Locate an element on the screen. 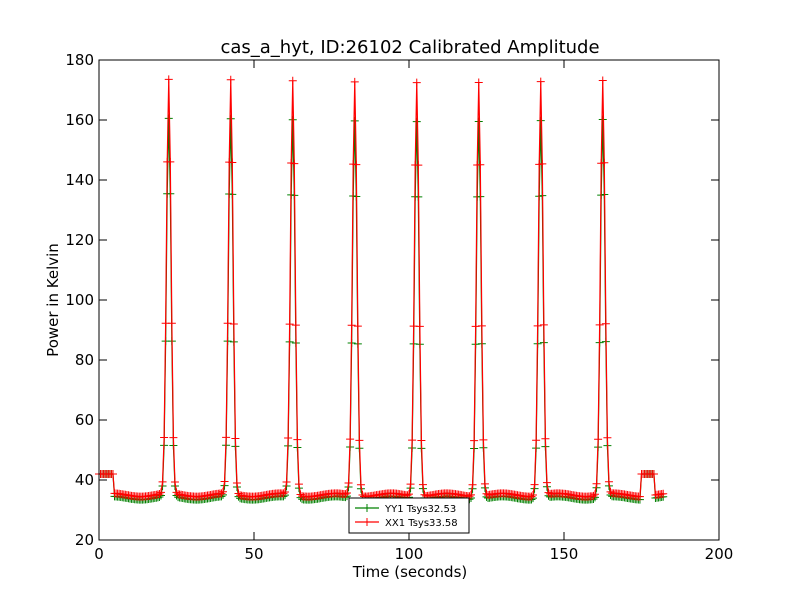 This screenshot has width=800, height=600. y-tick-label: 20 is located at coordinates (84, 540).